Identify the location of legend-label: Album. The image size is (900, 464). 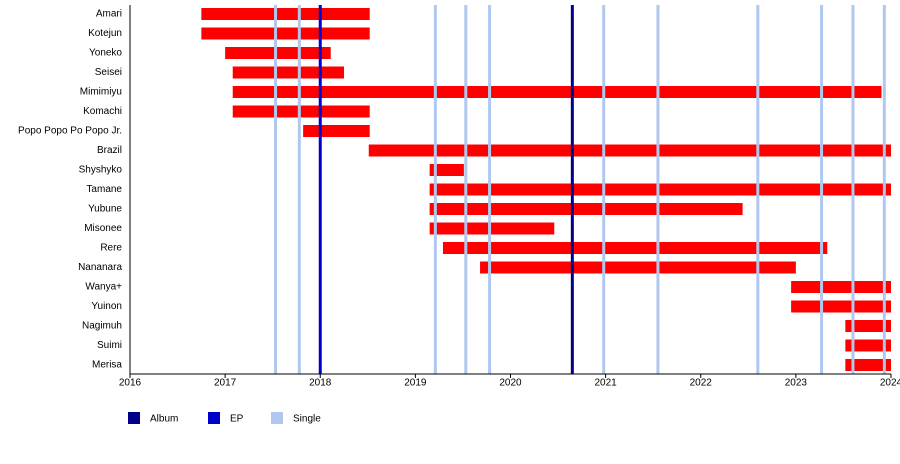
(164, 419).